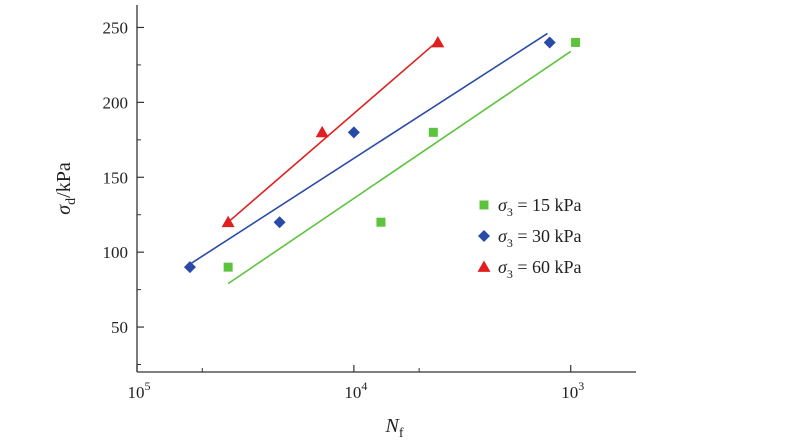 This screenshot has width=800, height=445. I want to click on legend-label: σ3 = 30 kPa, so click(540, 238).